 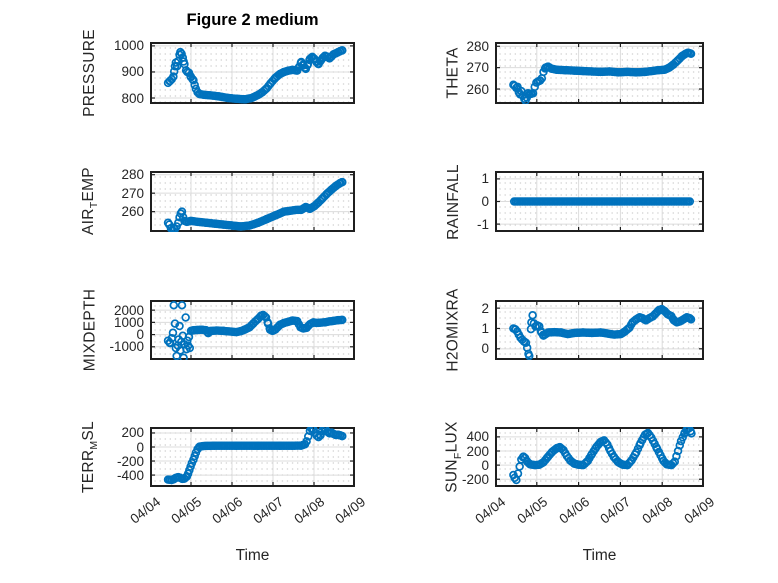 I want to click on y-axis-label-text: THETA, so click(x=453, y=73).